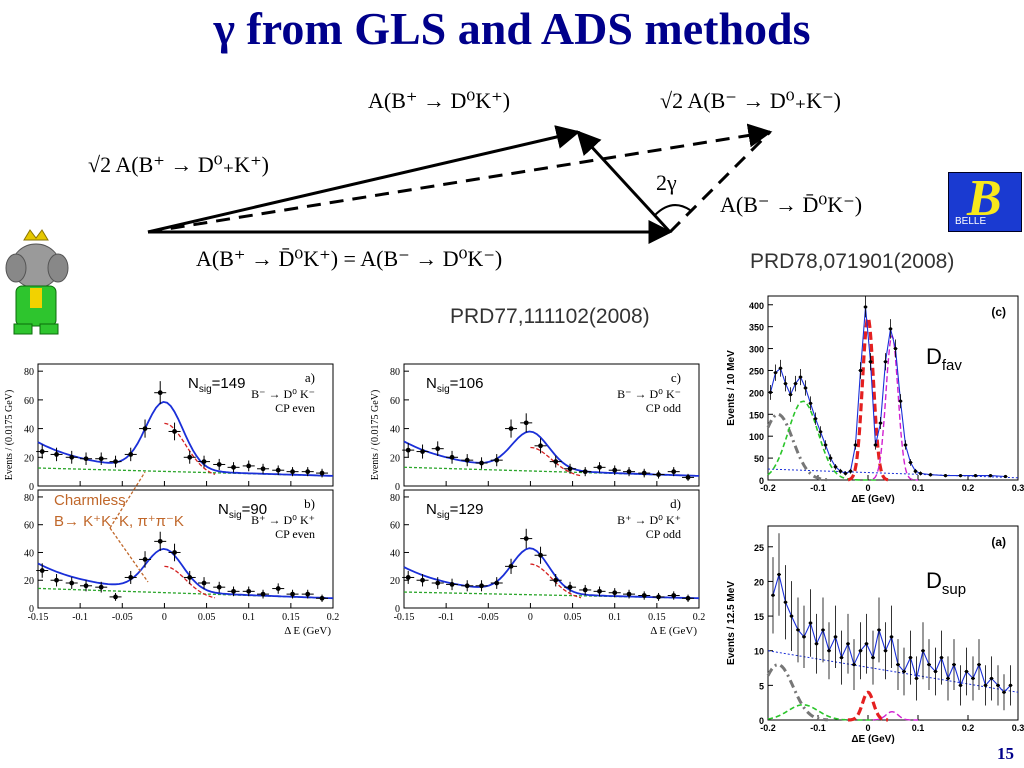  I want to click on y-tick-label: 40, so click(395, 430).